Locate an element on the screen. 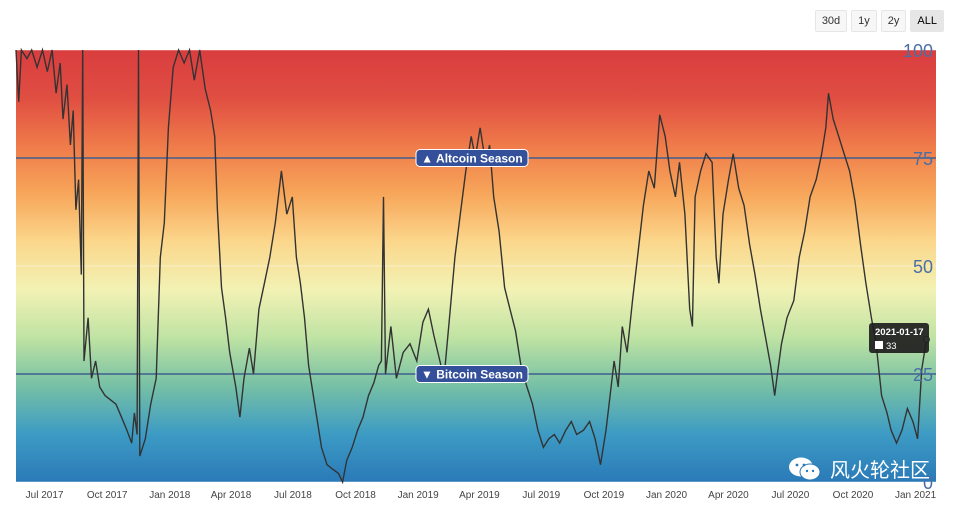 This screenshot has height=513, width=960. reference-label-text: ▼ Bitcoin Season is located at coordinates (472, 375).